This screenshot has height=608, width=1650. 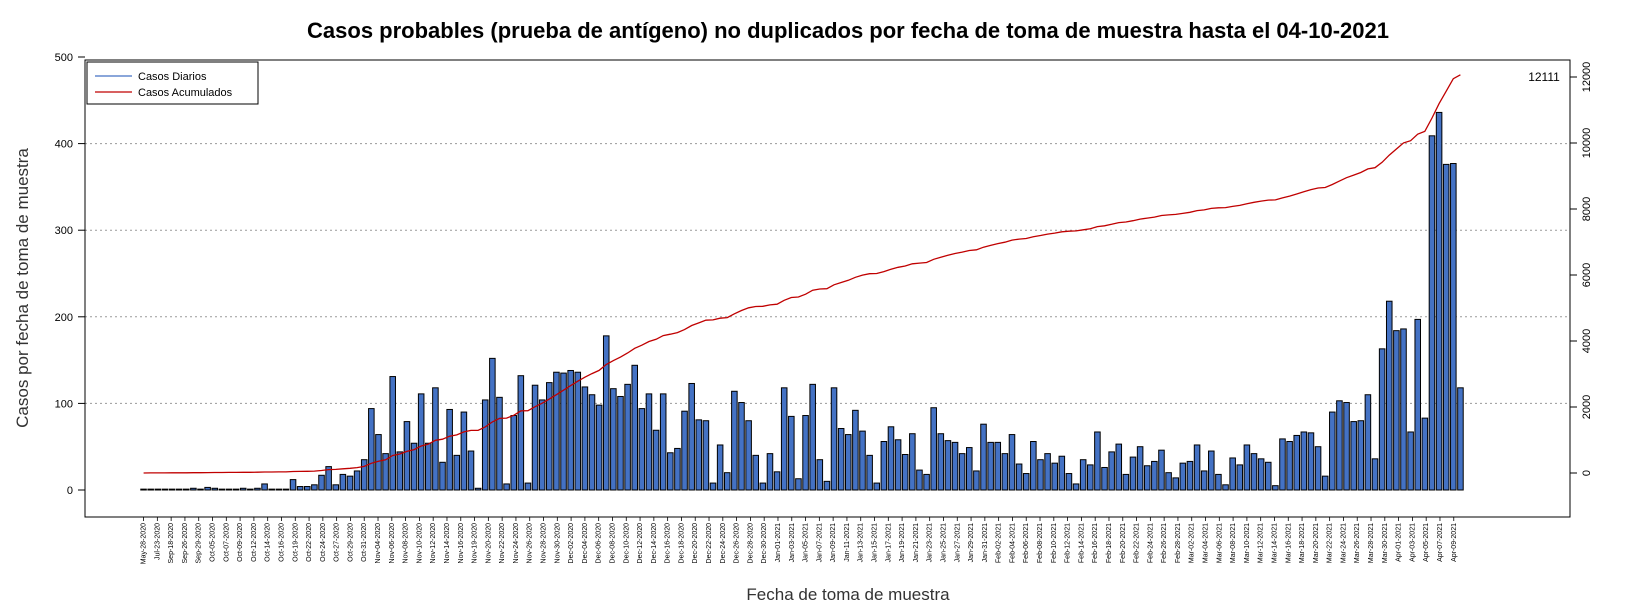 What do you see at coordinates (171, 543) in the screenshot?
I see `x-tick-label: Sep-18-2020` at bounding box center [171, 543].